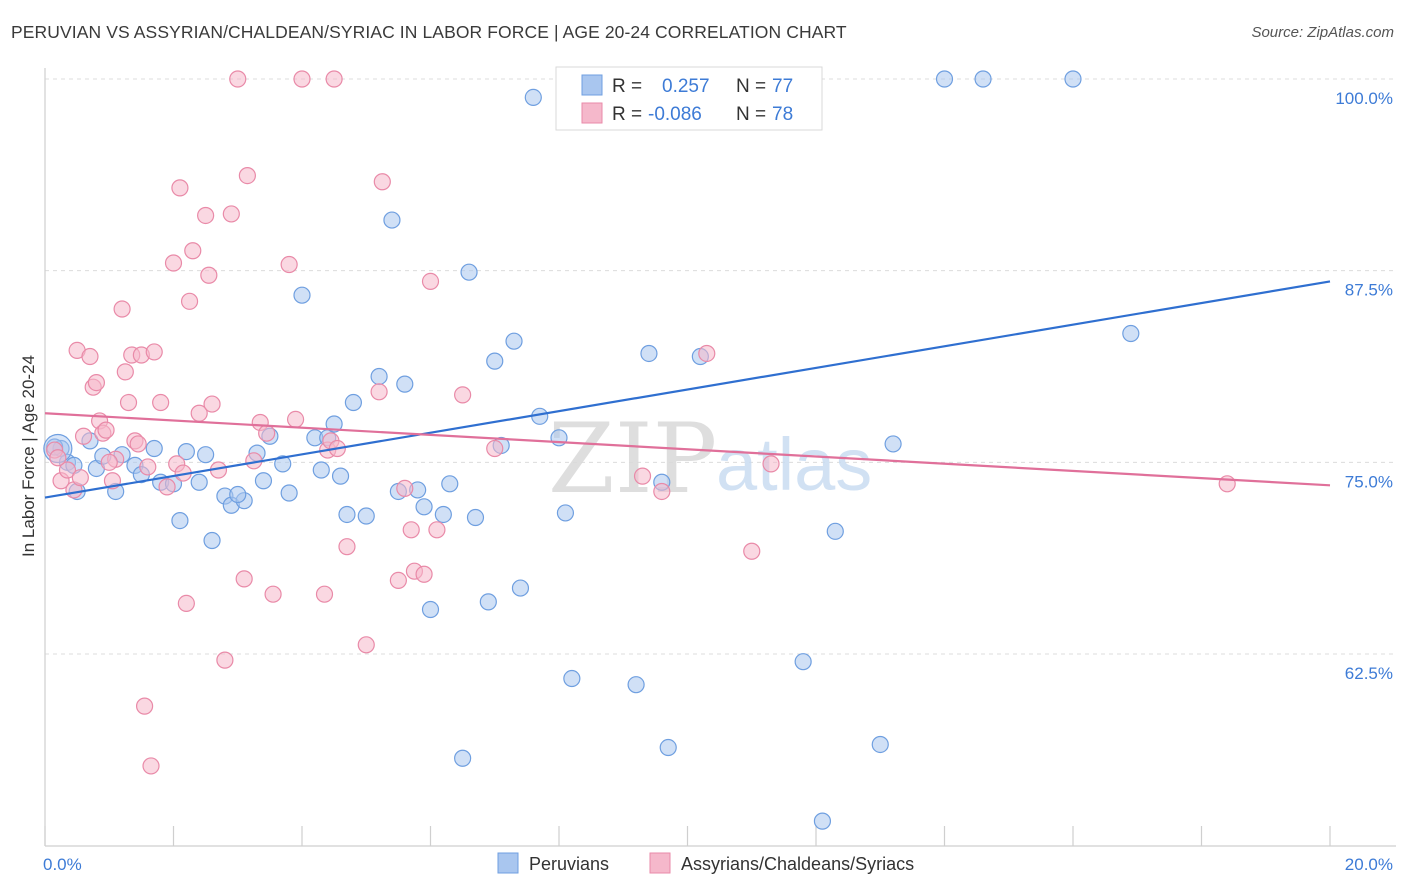 The height and width of the screenshot is (892, 1406). What do you see at coordinates (569, 864) in the screenshot?
I see `bottom-legend-label-peruvians: Peruvians` at bounding box center [569, 864].